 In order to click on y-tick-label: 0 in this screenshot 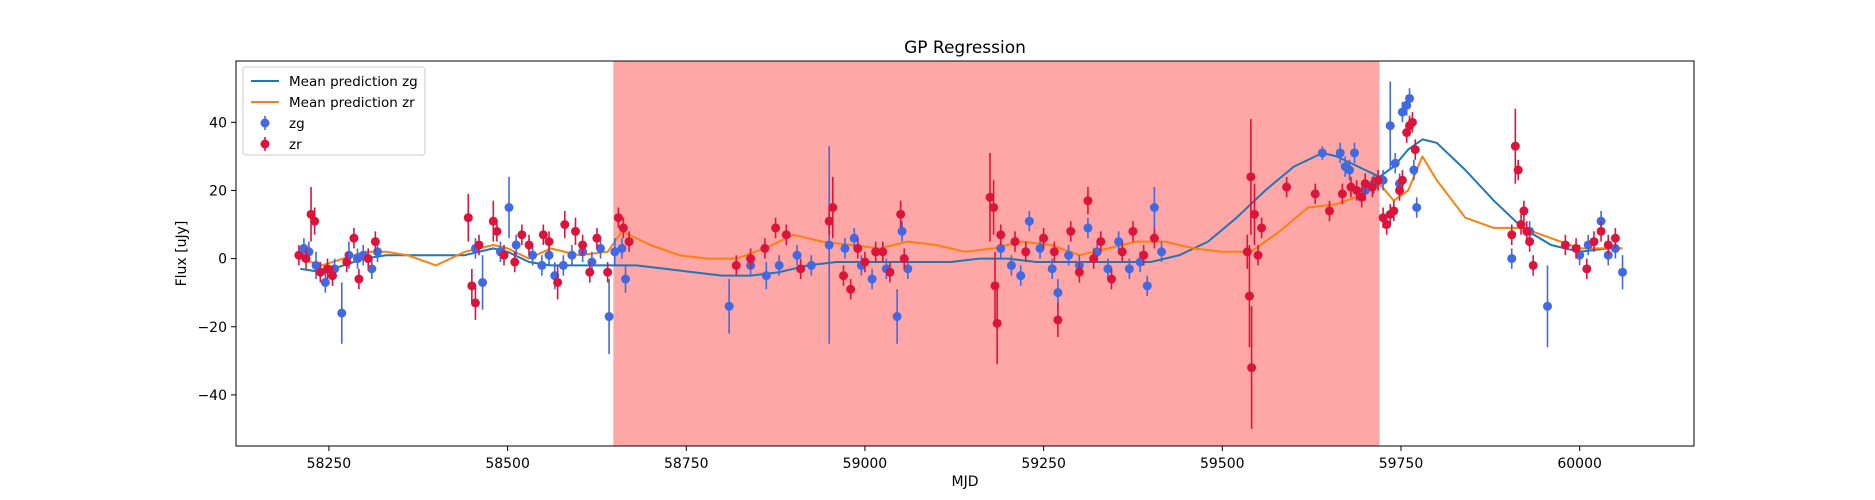, I will do `click(222, 260)`.